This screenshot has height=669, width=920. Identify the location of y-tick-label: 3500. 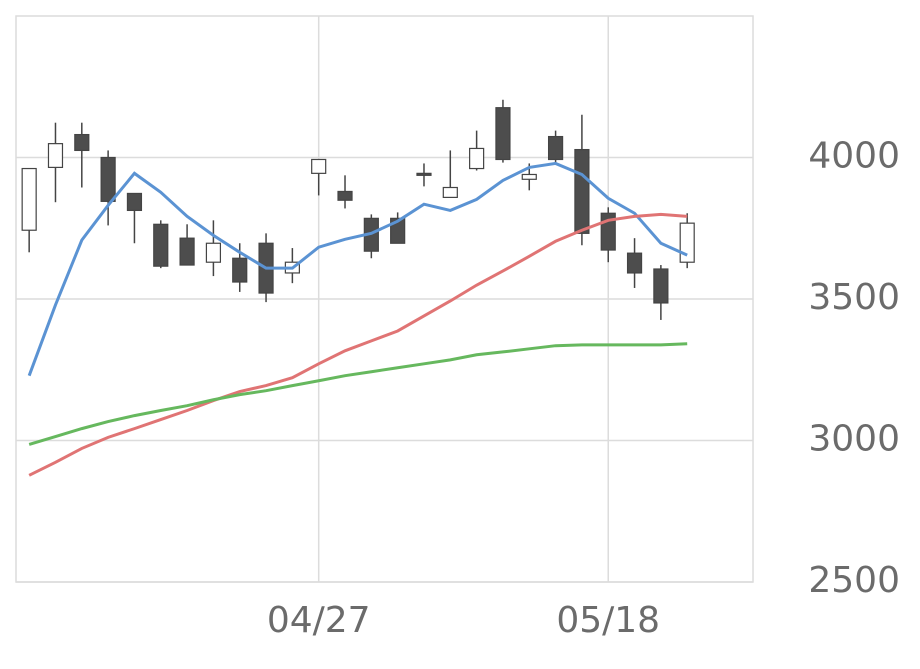
(854, 297).